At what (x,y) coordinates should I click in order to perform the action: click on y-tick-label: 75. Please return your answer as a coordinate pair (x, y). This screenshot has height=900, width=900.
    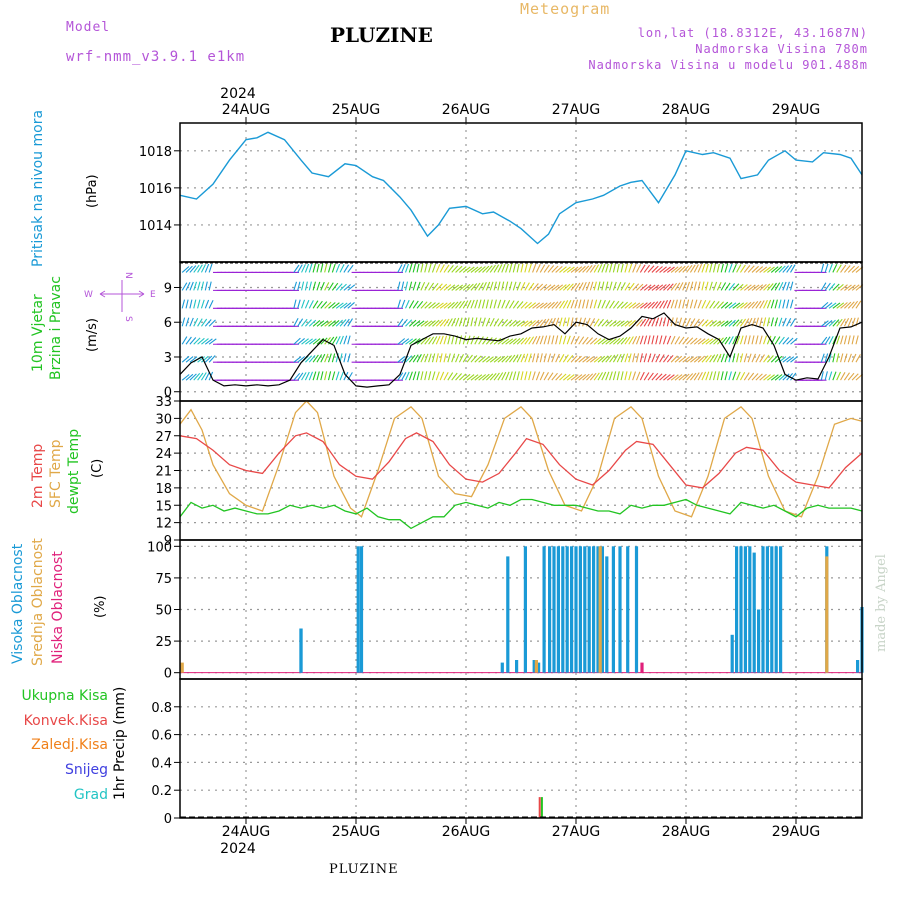
    Looking at the image, I should click on (163, 579).